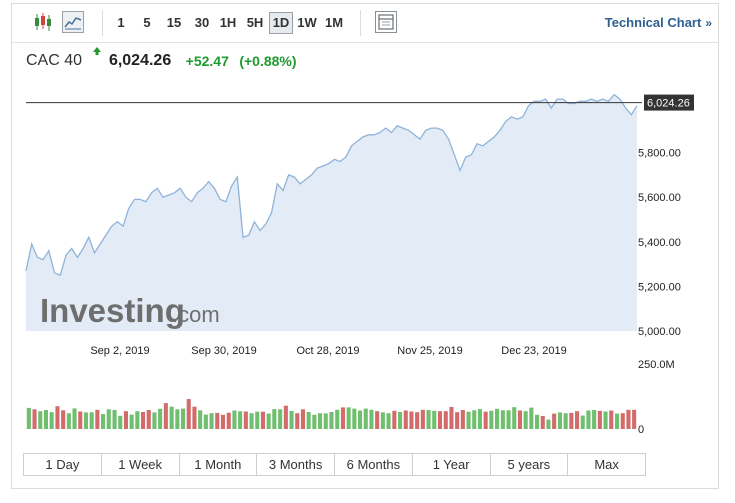 This screenshot has height=503, width=735. I want to click on interval-1w-button: 1W, so click(307, 22).